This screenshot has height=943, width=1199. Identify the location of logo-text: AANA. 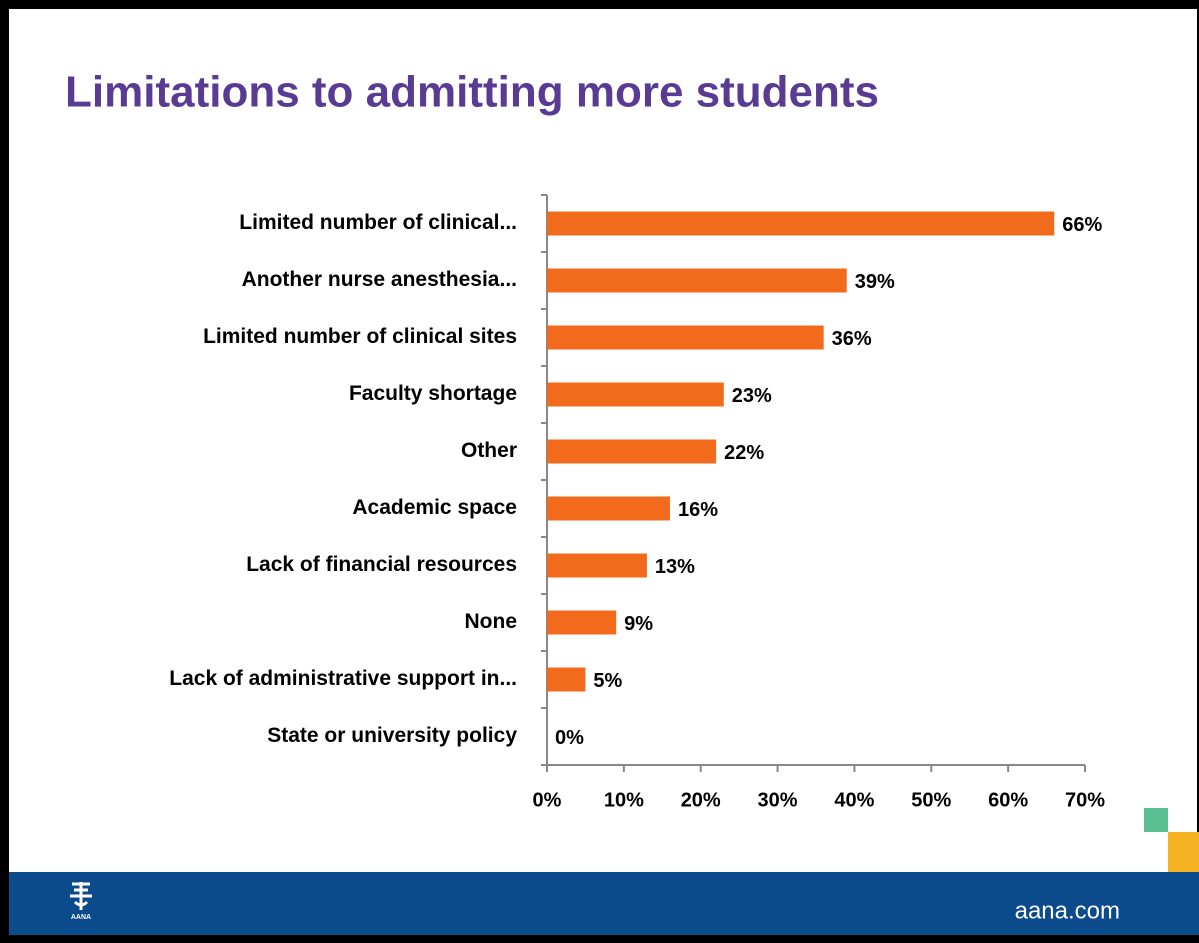
(81, 917).